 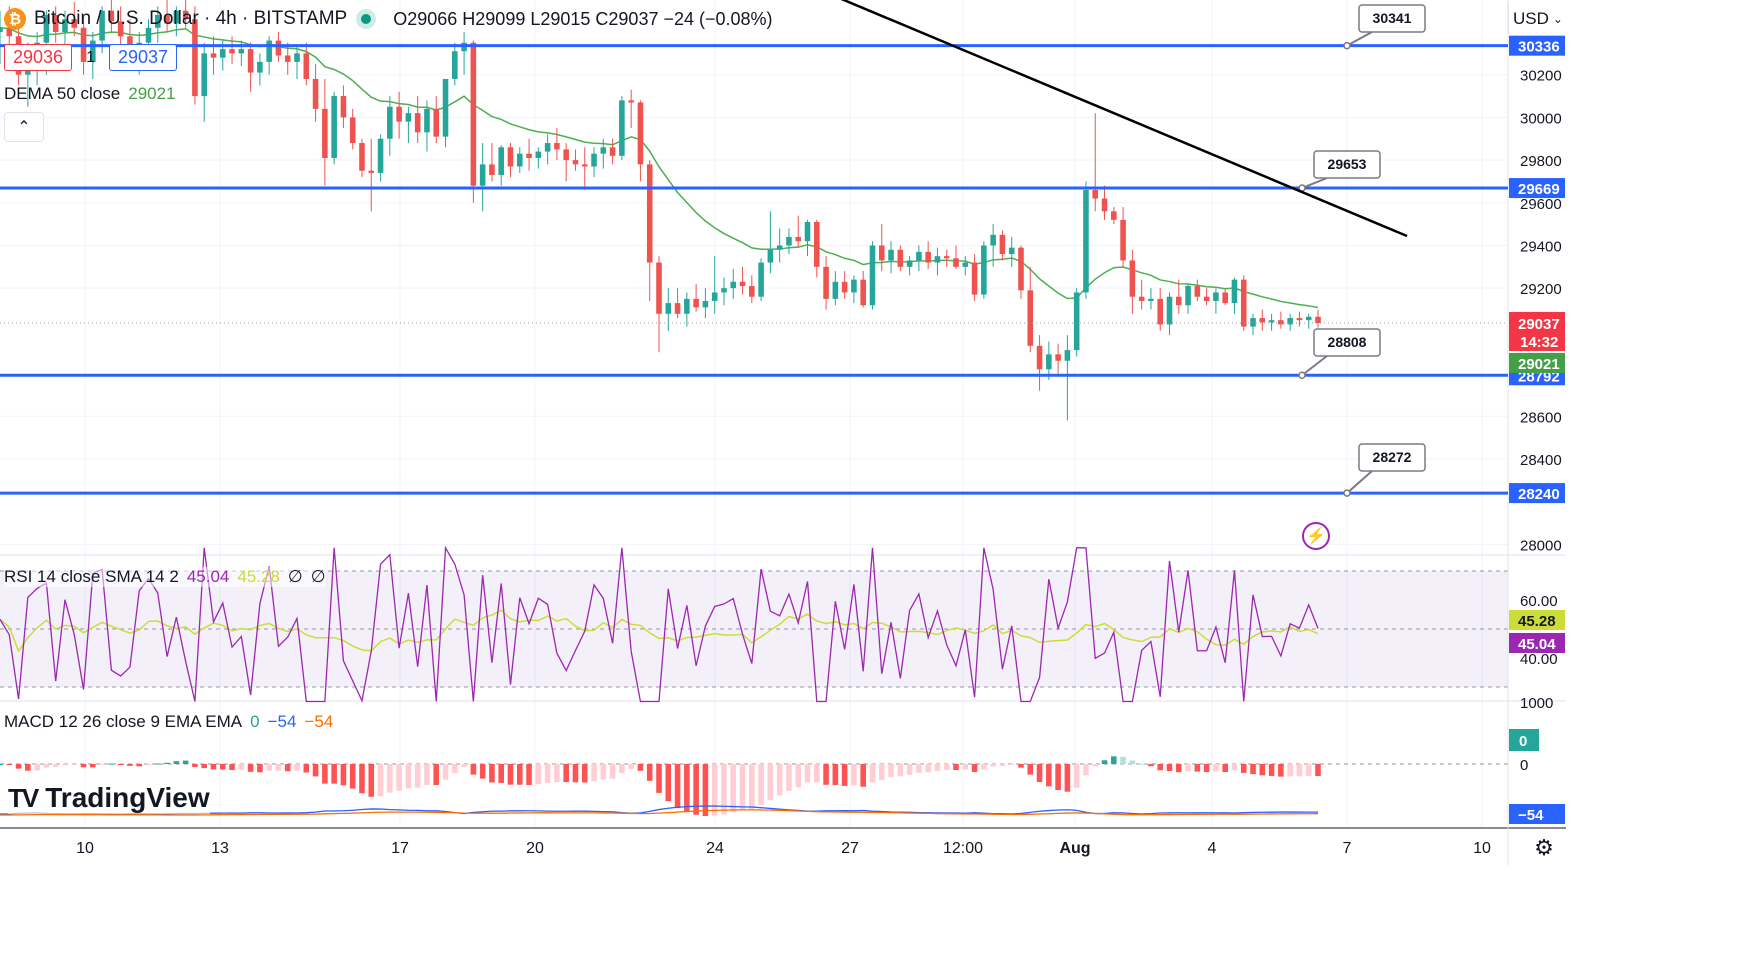 I want to click on time-tick-2: 17, so click(x=400, y=848).